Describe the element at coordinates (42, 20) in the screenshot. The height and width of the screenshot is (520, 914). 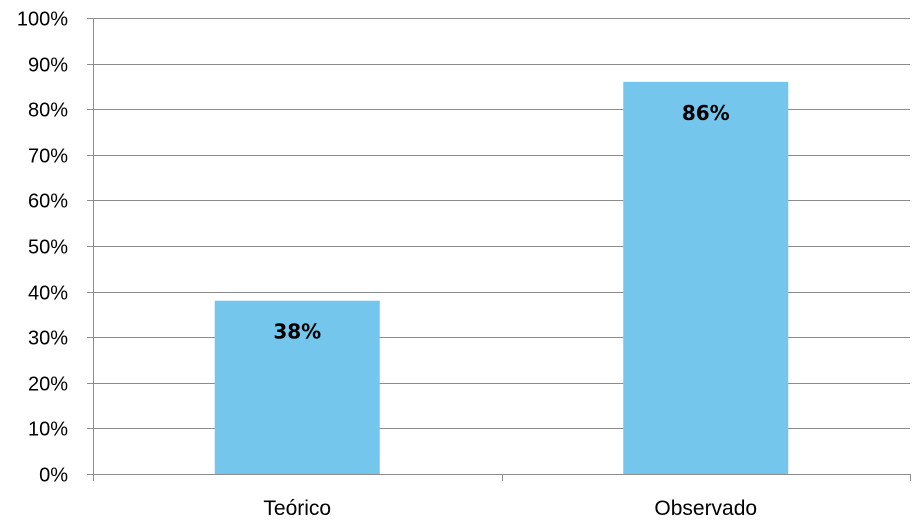
I see `y-tick-label: 100%` at that location.